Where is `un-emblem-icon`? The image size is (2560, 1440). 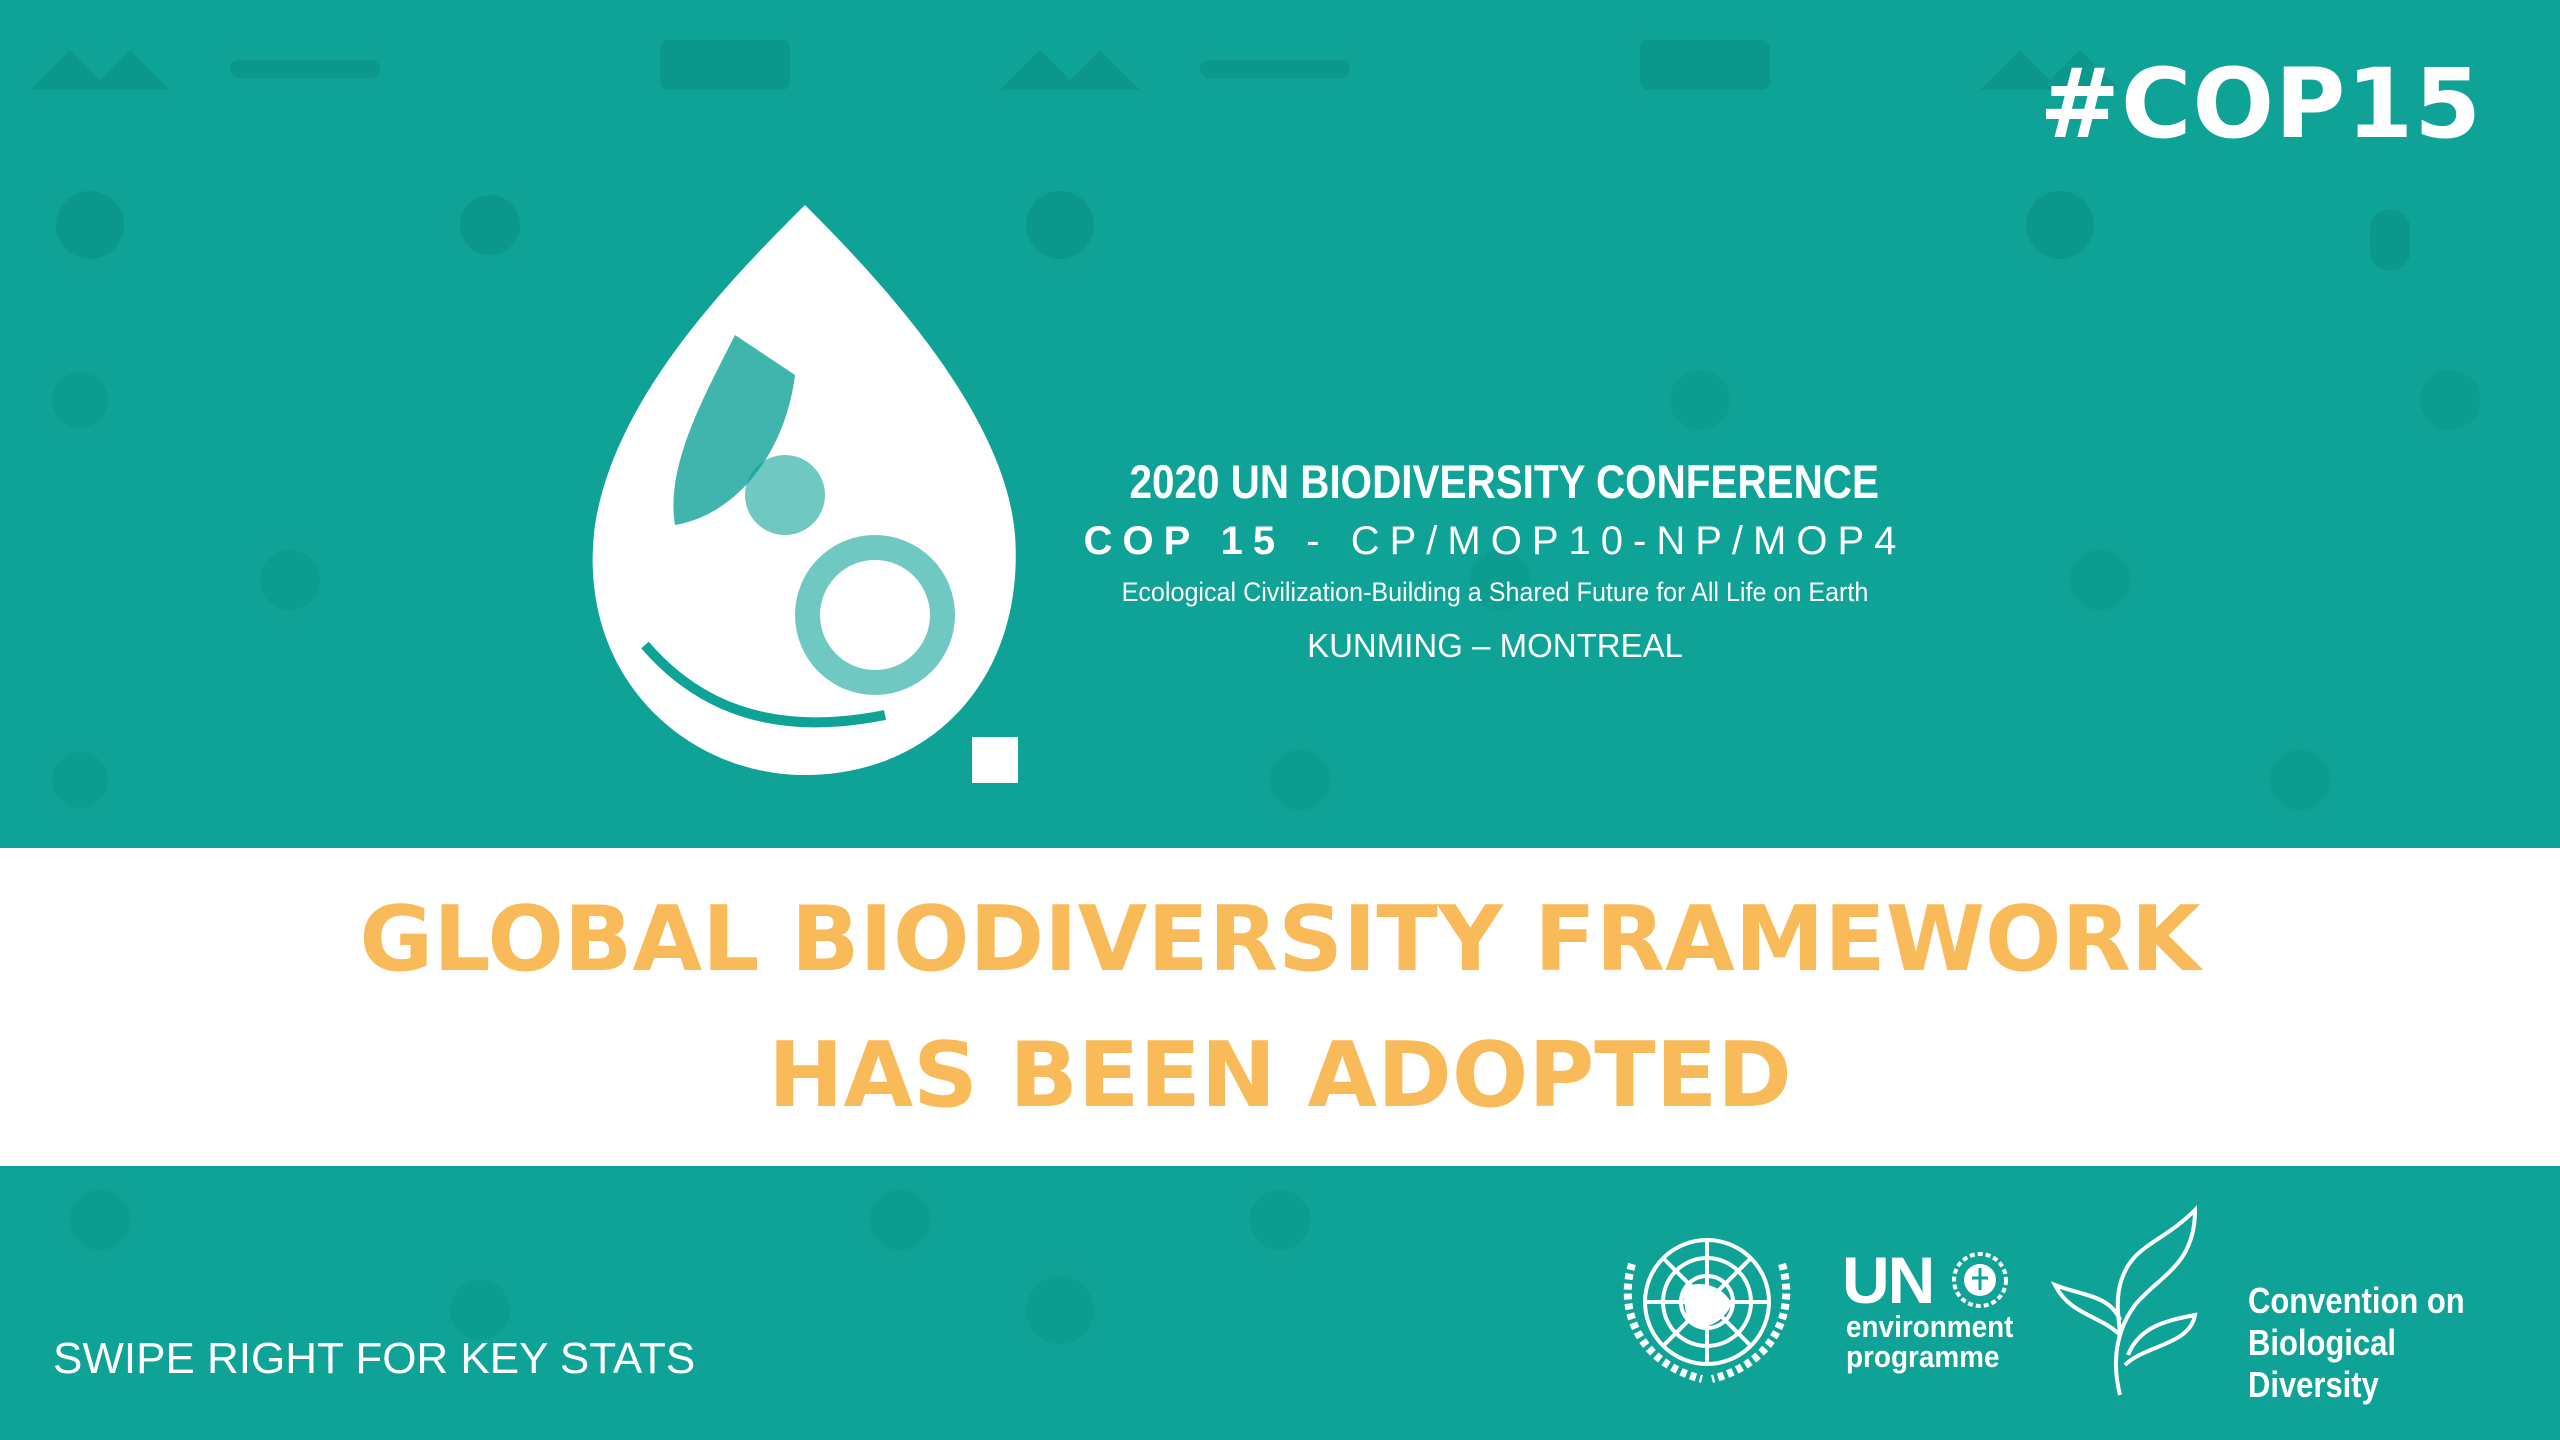 un-emblem-icon is located at coordinates (1707, 1310).